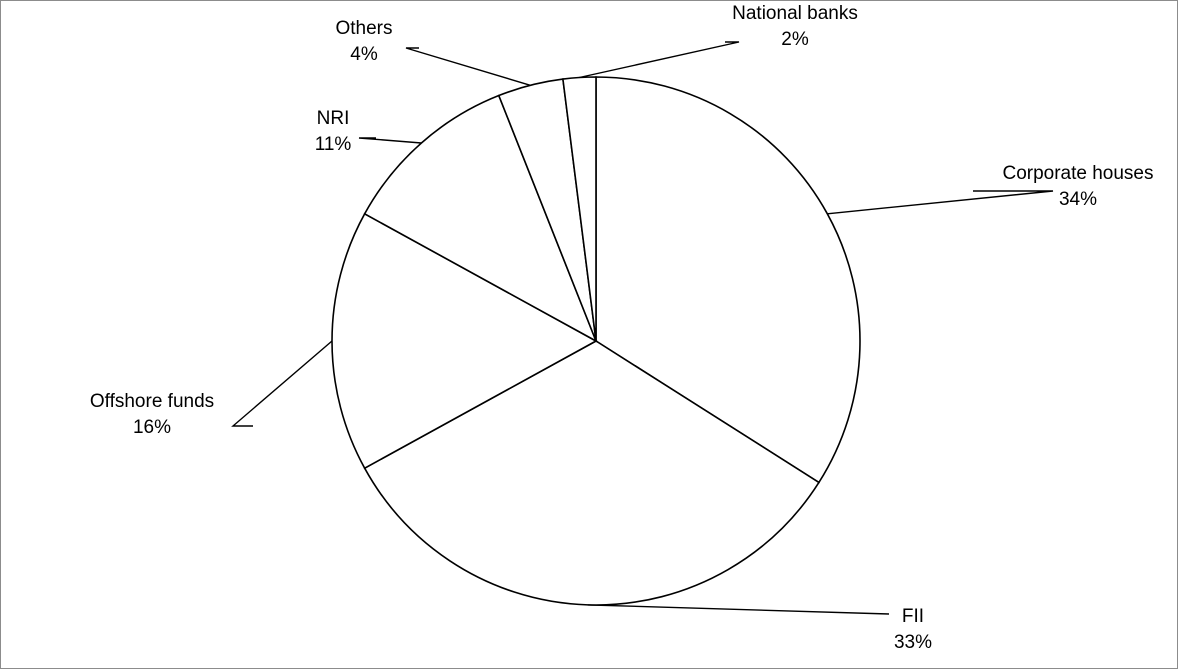 The image size is (1178, 670). I want to click on slice-percent-fii: 33%, so click(913, 642).